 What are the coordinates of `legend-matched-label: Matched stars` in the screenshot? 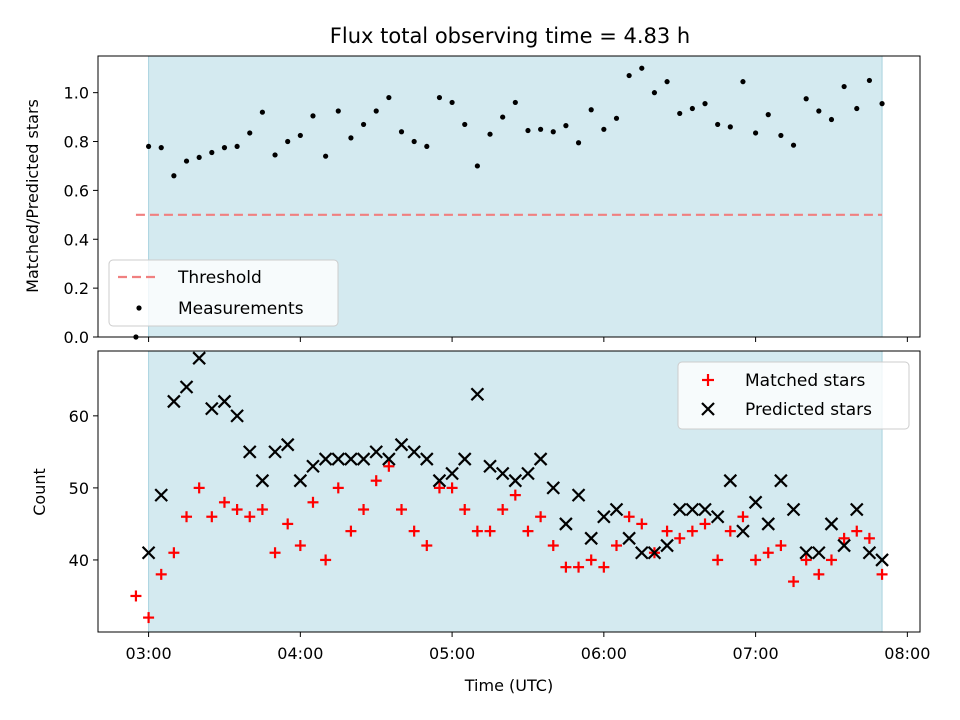 It's located at (805, 381).